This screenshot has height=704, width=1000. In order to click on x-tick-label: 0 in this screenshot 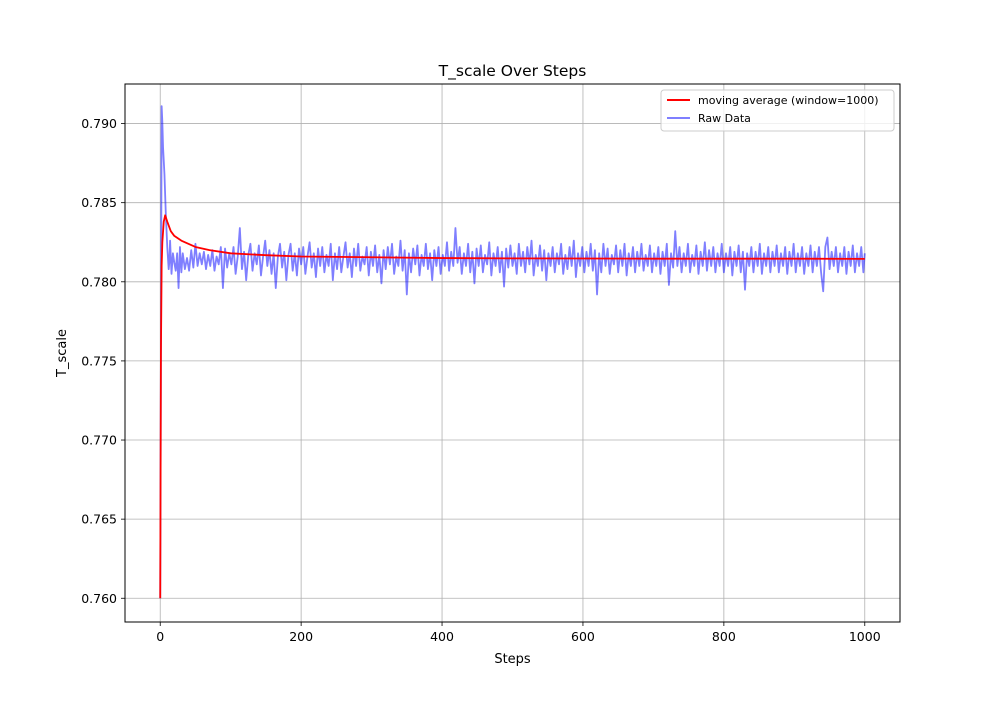, I will do `click(160, 636)`.